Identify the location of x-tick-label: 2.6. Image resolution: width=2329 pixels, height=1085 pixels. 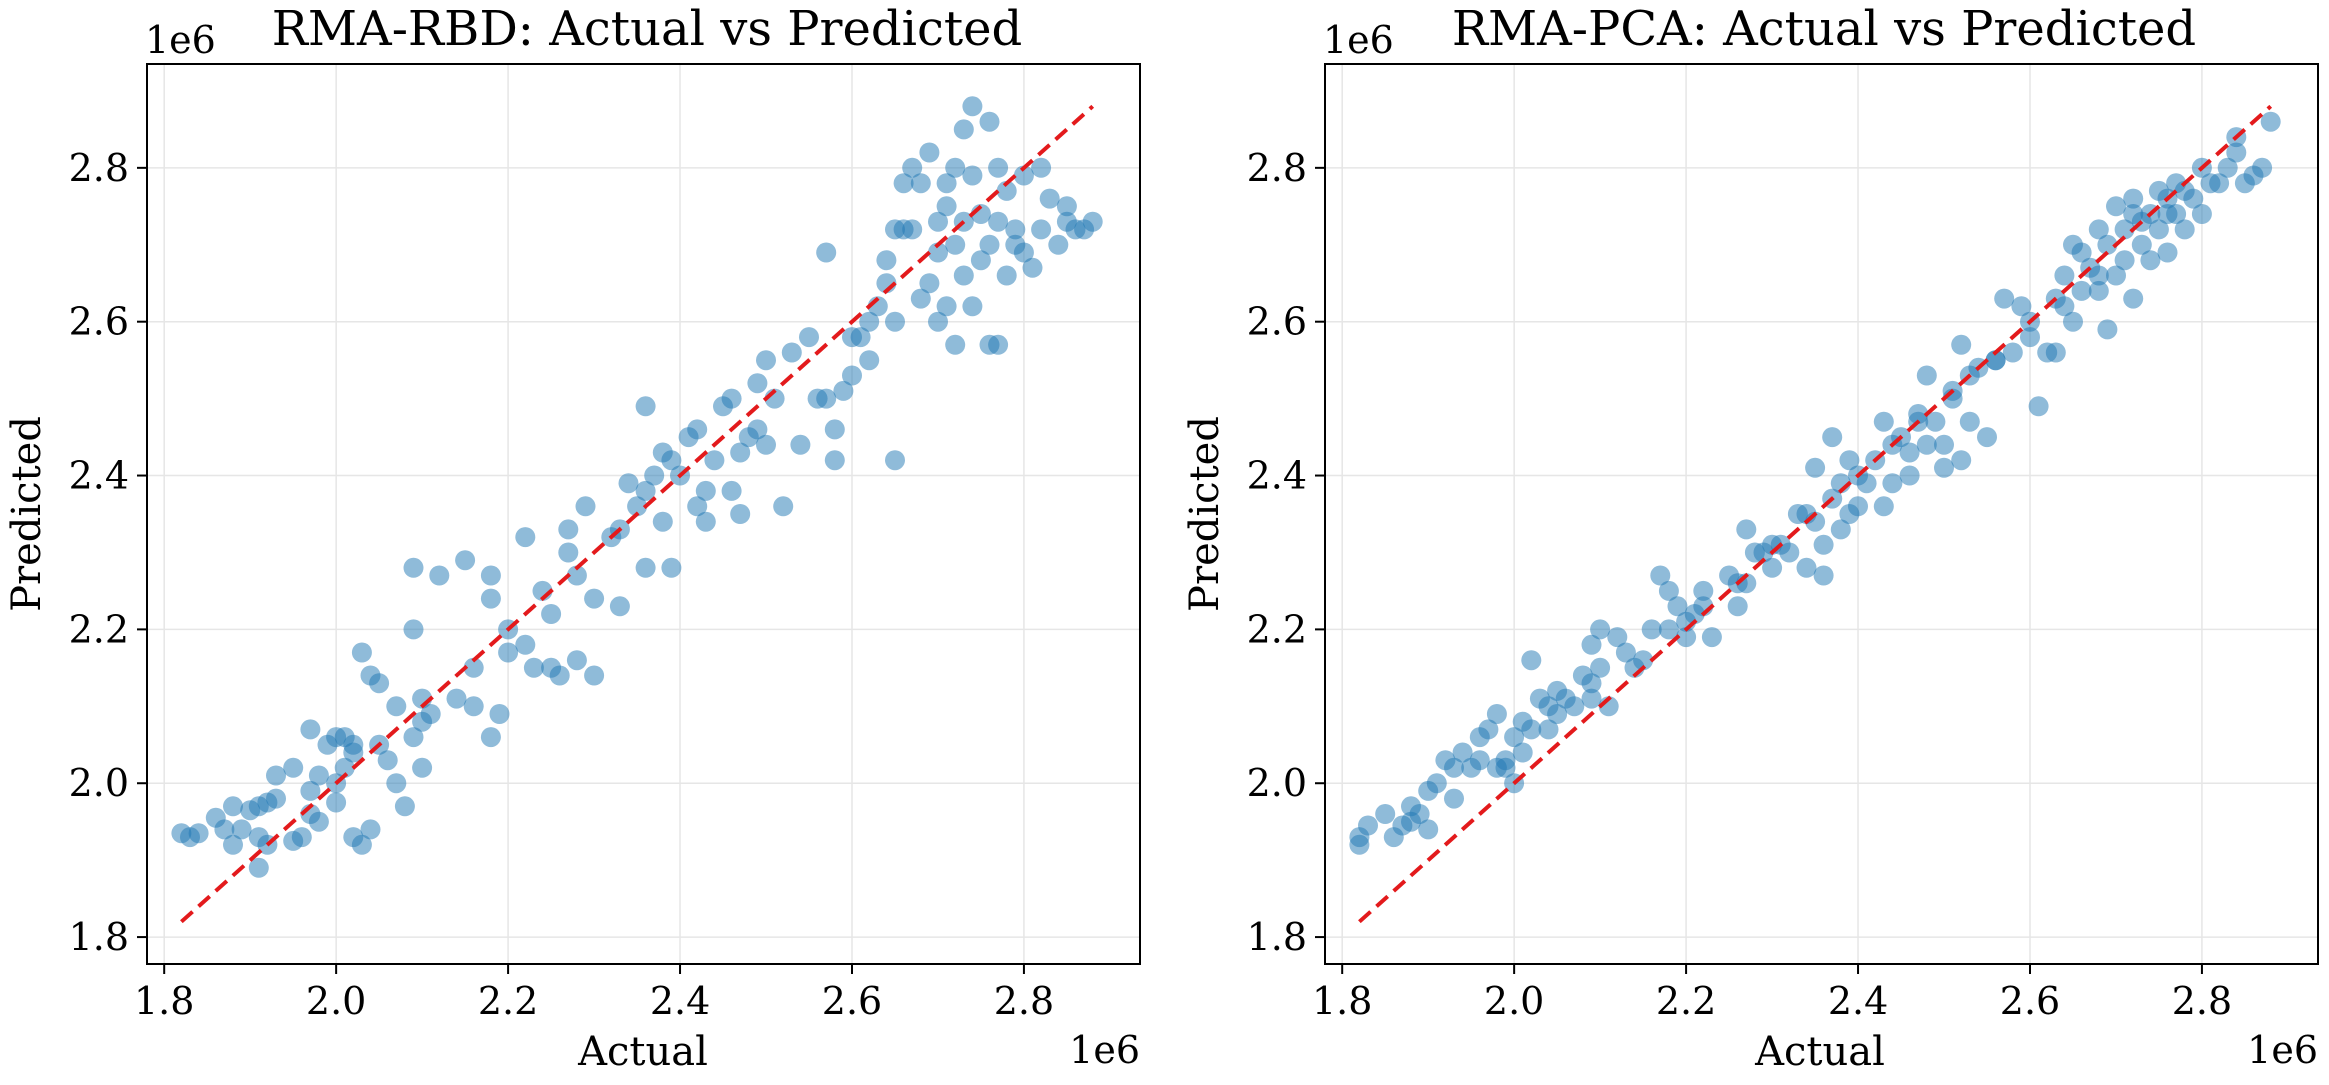
(852, 1001).